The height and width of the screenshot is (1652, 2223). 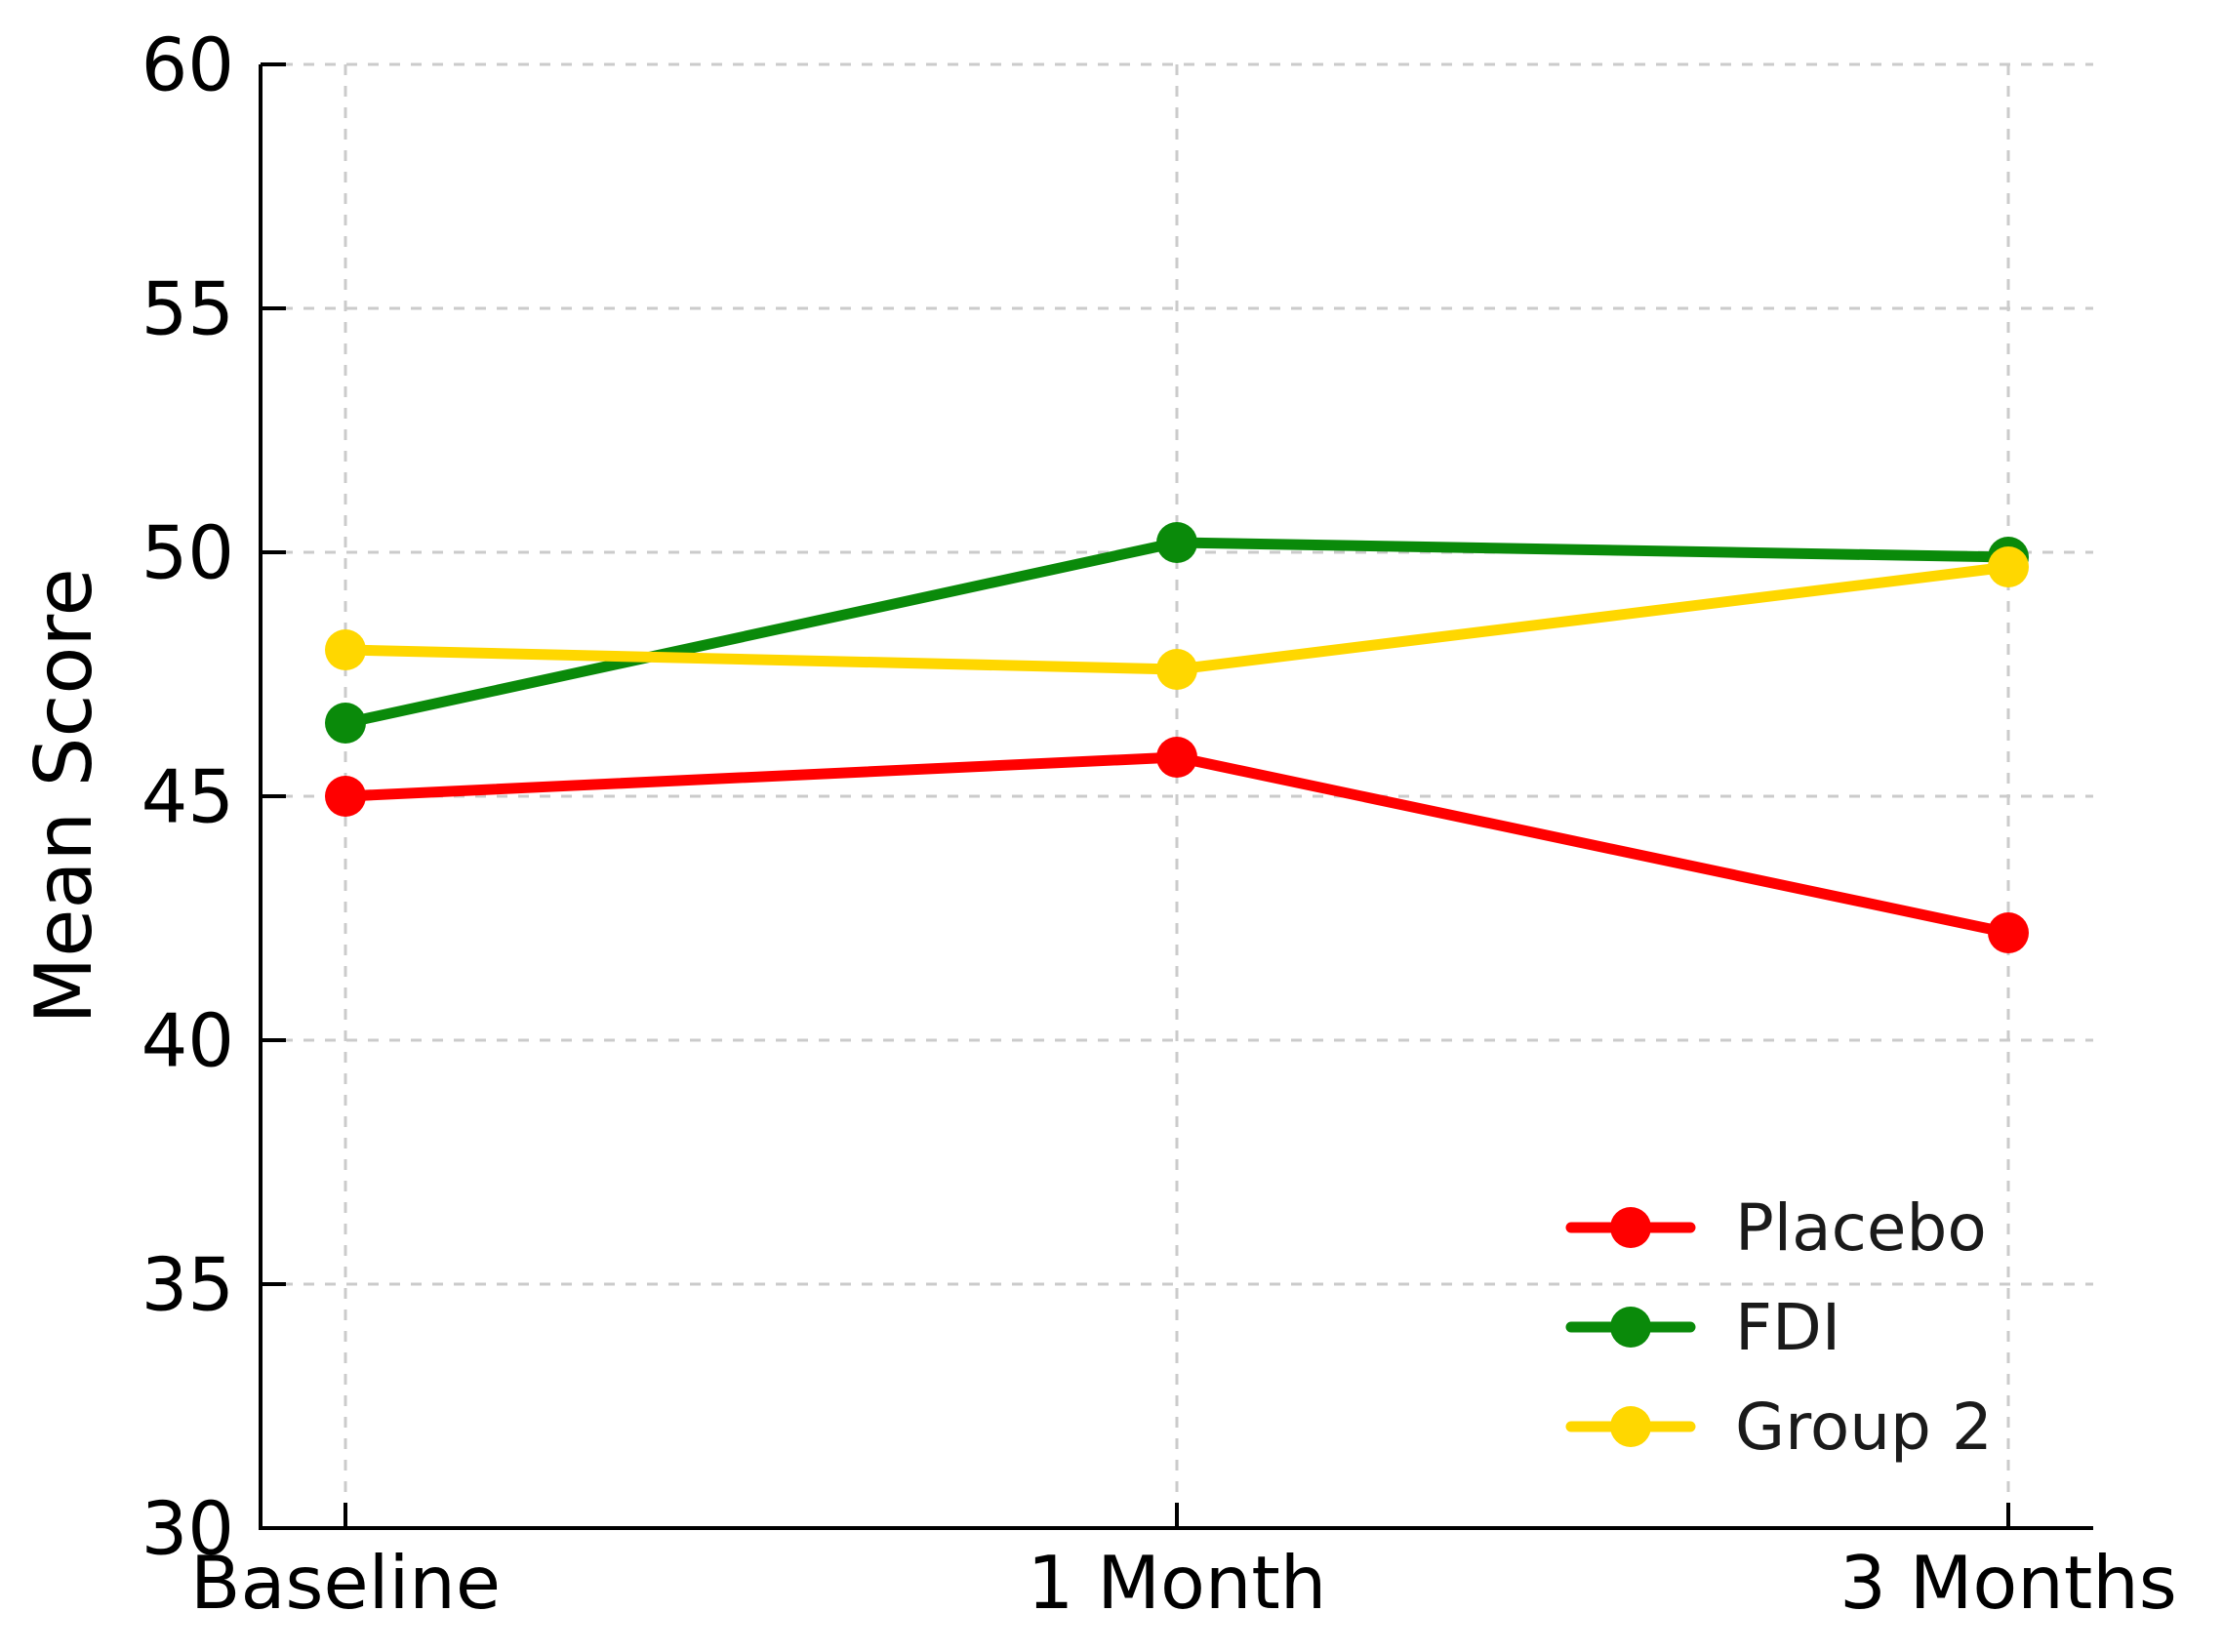 I want to click on legend-label: Placebo, so click(x=1861, y=1228).